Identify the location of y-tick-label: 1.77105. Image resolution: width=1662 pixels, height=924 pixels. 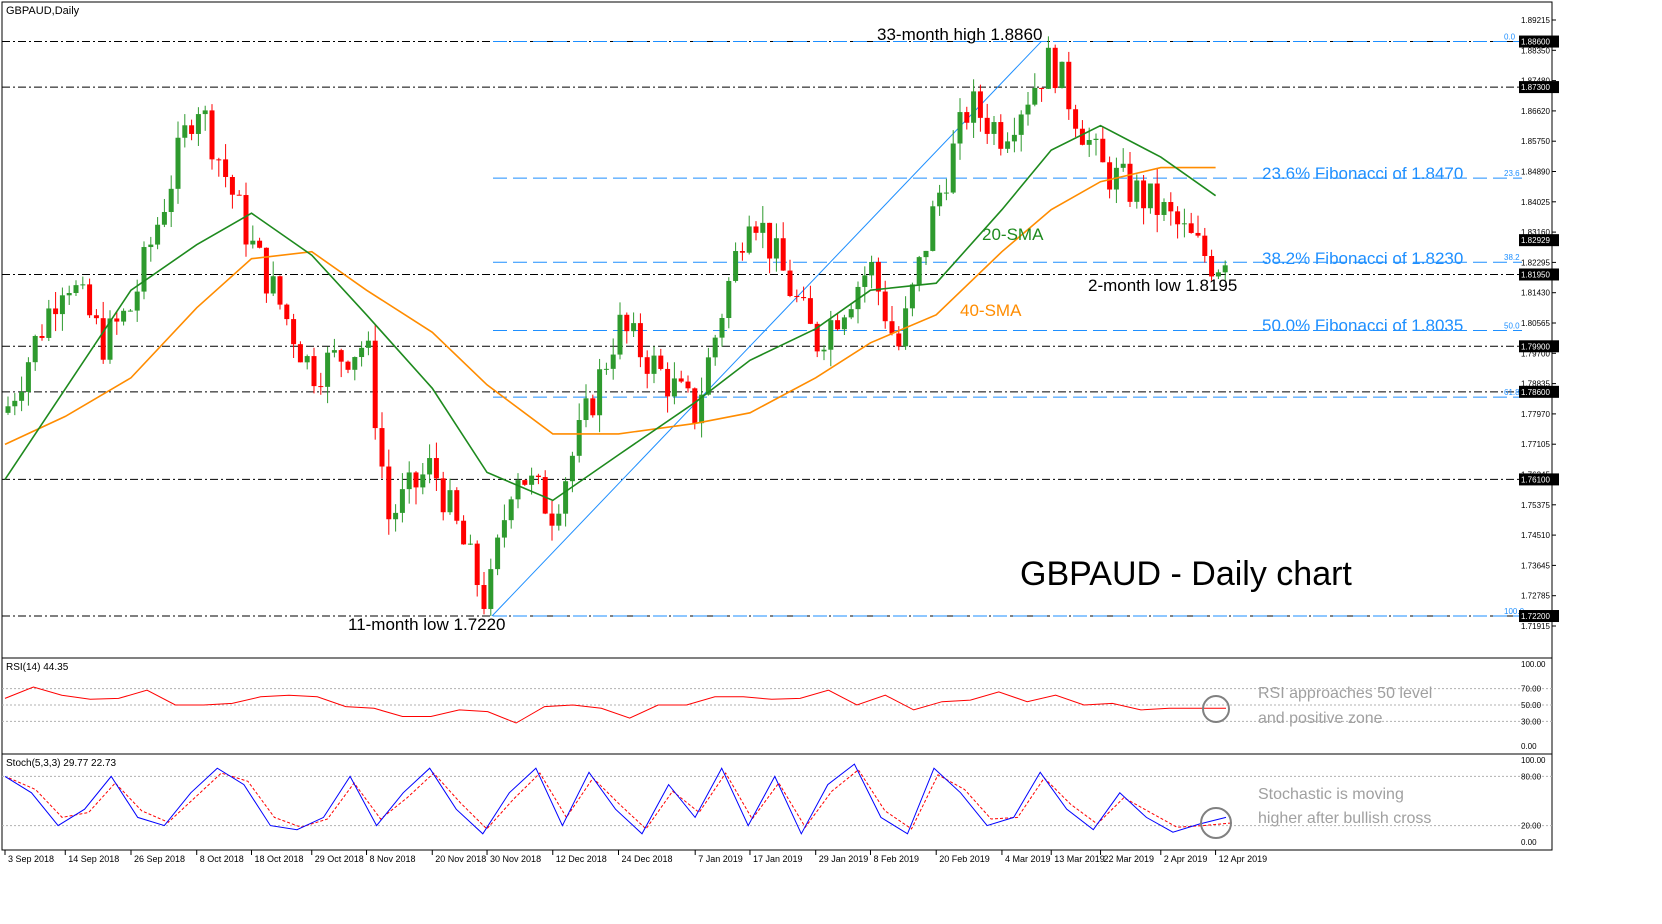
(1535, 444).